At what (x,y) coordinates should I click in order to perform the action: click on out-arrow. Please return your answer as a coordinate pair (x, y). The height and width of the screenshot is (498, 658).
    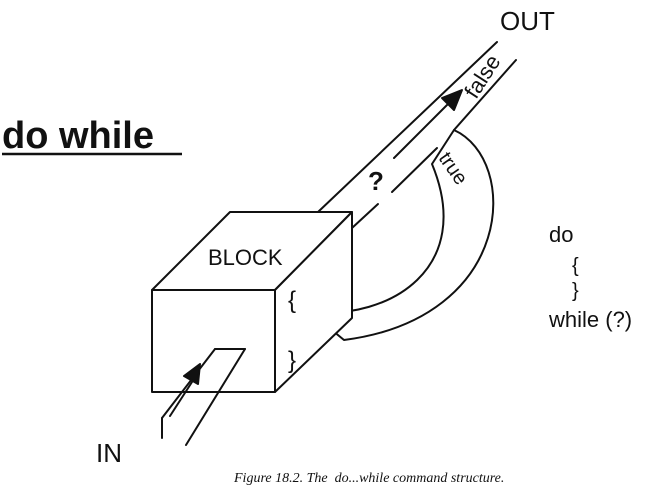
    Looking at the image, I should click on (428, 124).